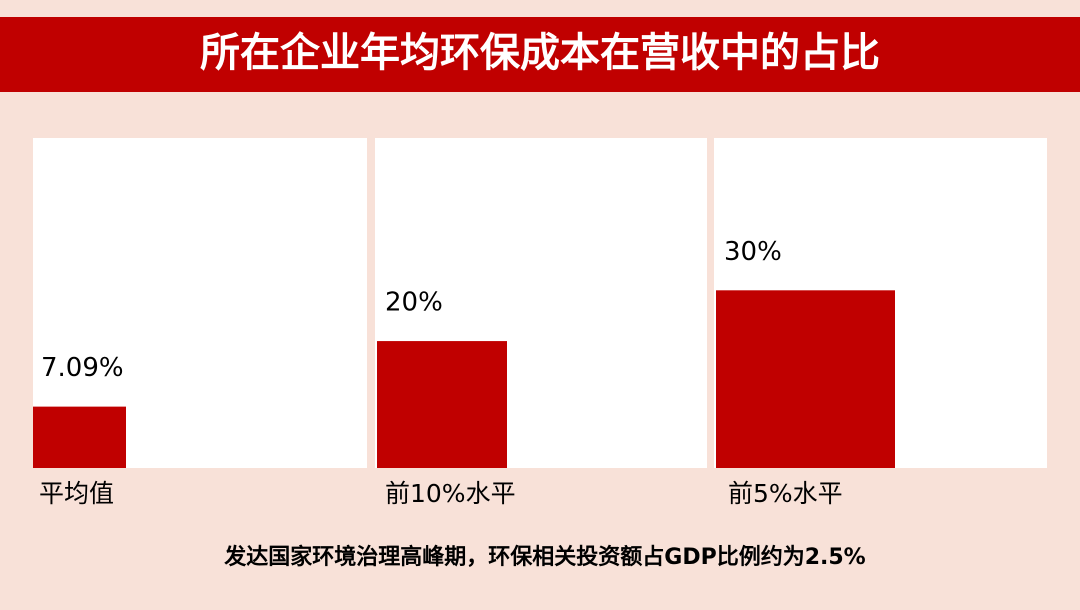  Describe the element at coordinates (544, 557) in the screenshot. I see `note: 发达国家环境治理高峰期，环保相关投资额占GDP比例约为2.5%` at that location.